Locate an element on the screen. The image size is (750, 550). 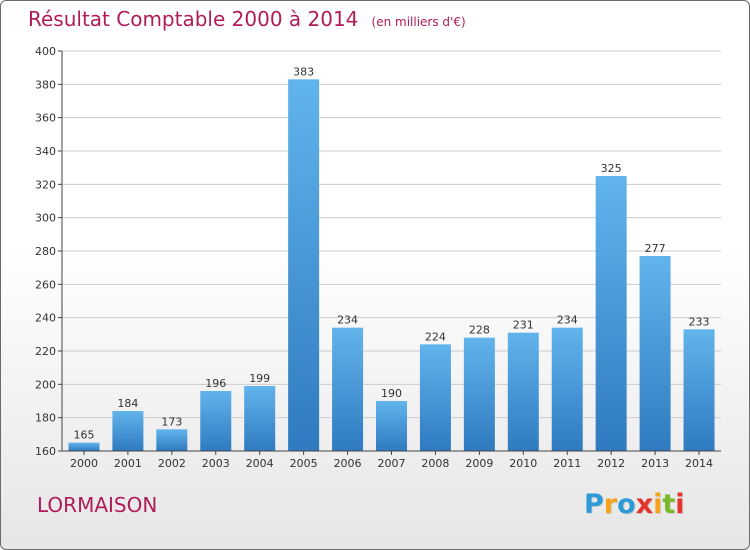
x-tick-label: 2012 is located at coordinates (611, 463).